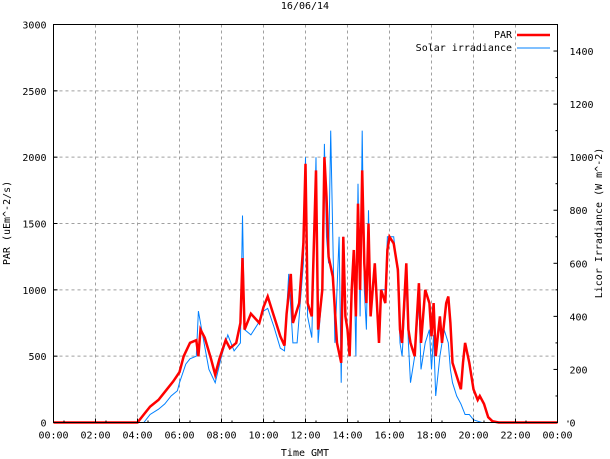 The width and height of the screenshot is (610, 459). Describe the element at coordinates (34, 291) in the screenshot. I see `y-tick-label: 1000` at that location.